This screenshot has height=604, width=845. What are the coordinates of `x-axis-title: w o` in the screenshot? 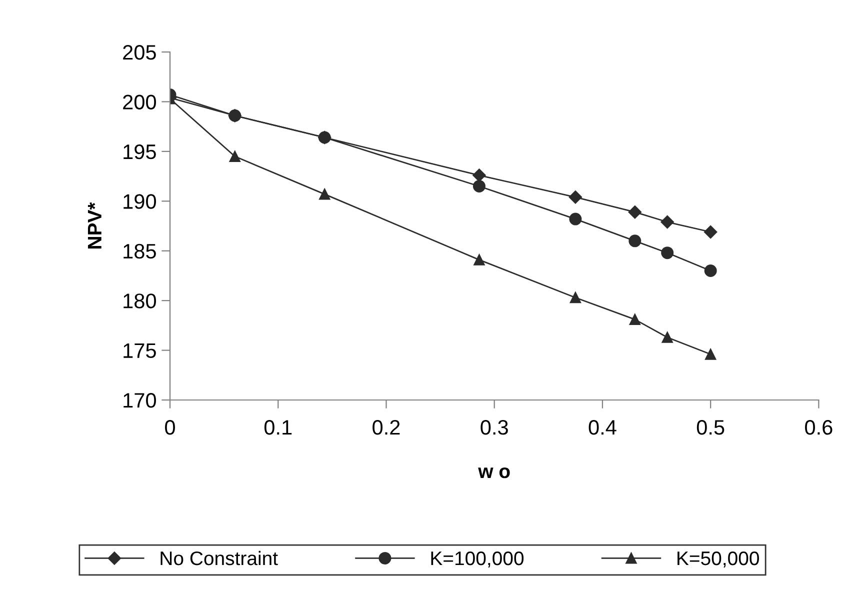 It's located at (494, 472).